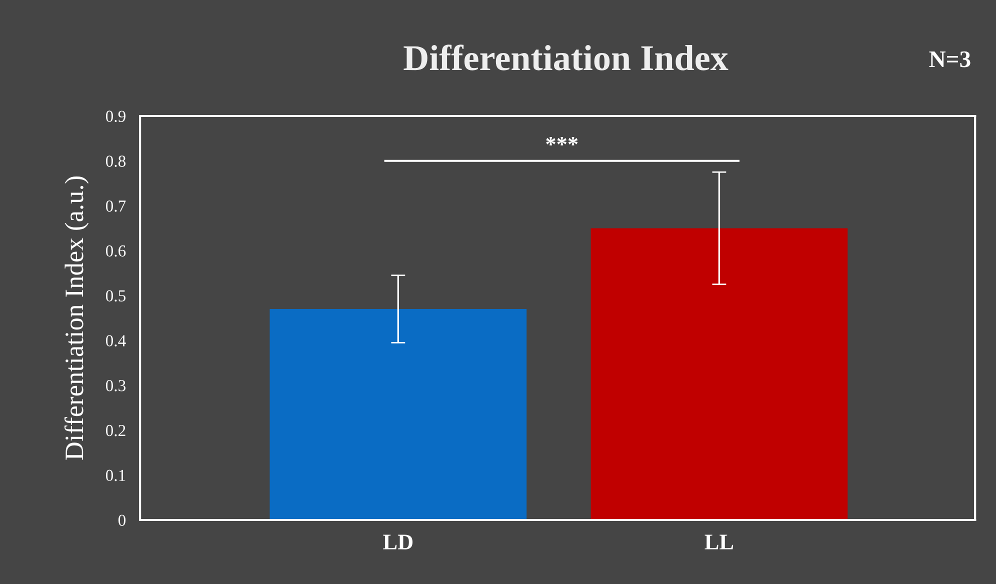 The width and height of the screenshot is (996, 584). What do you see at coordinates (76, 318) in the screenshot?
I see `y-axis-title: Differentiation Index (a.u.)` at bounding box center [76, 318].